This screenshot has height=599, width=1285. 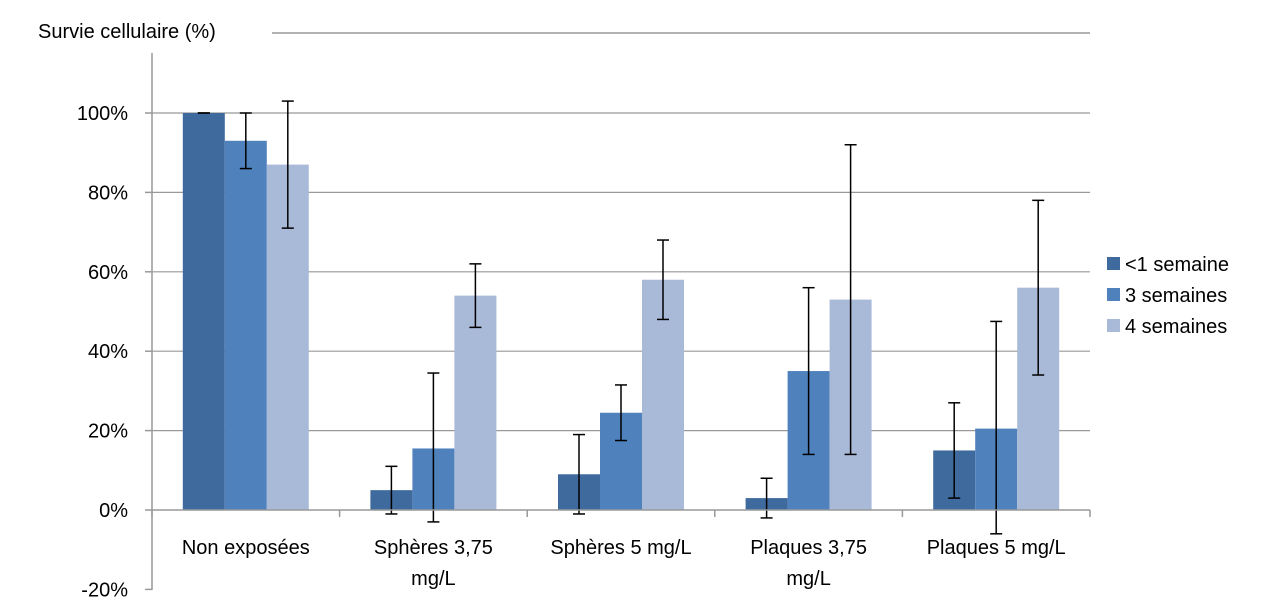 I want to click on legend-item: 4 semaines, so click(x=1167, y=327).